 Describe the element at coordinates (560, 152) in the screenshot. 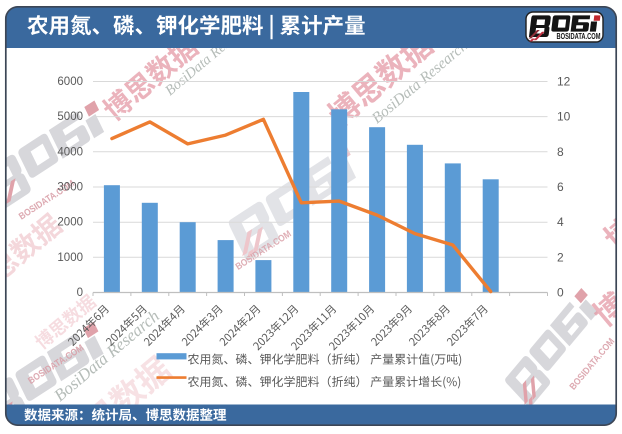

I see `svg-text: 8` at that location.